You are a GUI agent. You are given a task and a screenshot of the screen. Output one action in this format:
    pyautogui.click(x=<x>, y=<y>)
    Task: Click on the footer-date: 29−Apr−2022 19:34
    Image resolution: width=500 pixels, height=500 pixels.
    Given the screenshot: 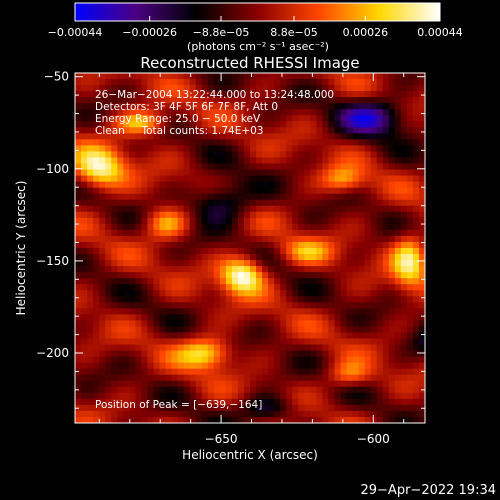 What is the action you would take?
    pyautogui.click(x=429, y=490)
    